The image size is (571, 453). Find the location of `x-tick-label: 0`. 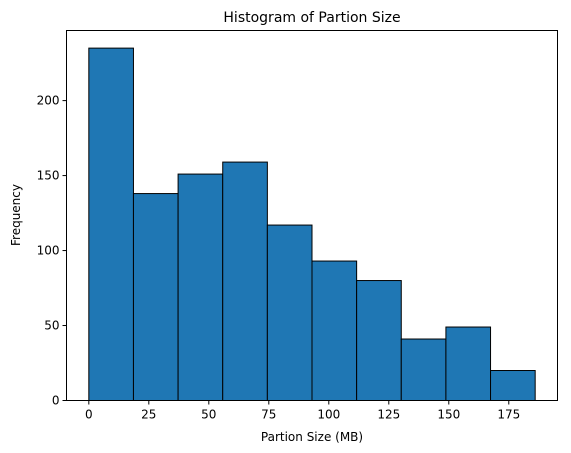

x-tick-label: 0 is located at coordinates (89, 415).